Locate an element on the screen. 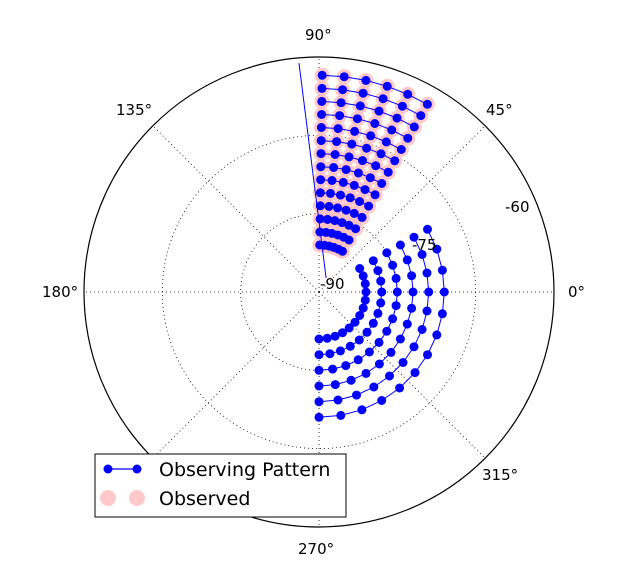 The width and height of the screenshot is (622, 586). radial-tick-minus90: -90 is located at coordinates (332, 284).